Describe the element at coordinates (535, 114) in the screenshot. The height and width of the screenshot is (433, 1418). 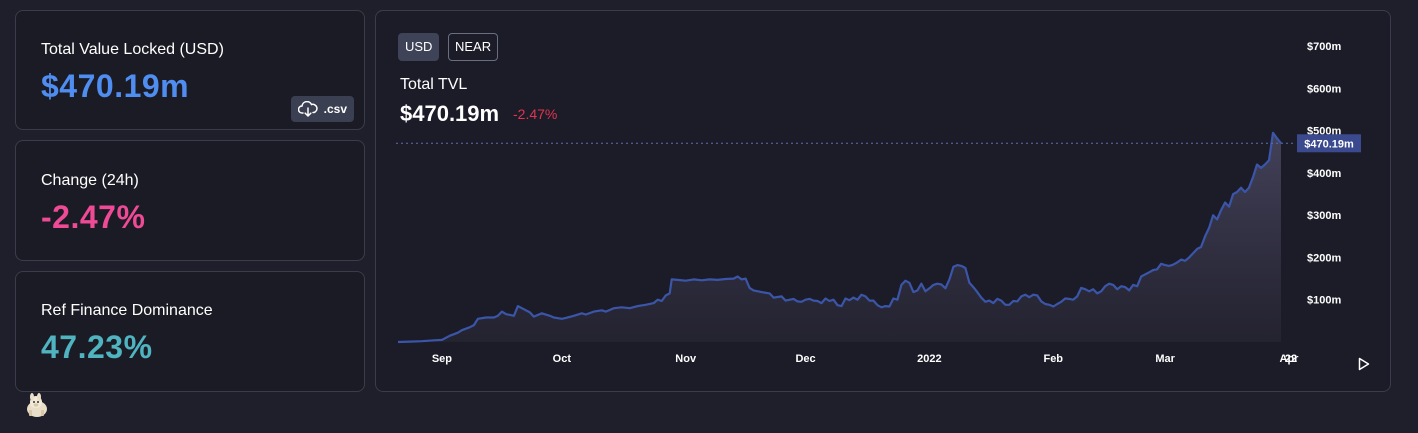
I see `chart-change-percent: -2.47%` at that location.